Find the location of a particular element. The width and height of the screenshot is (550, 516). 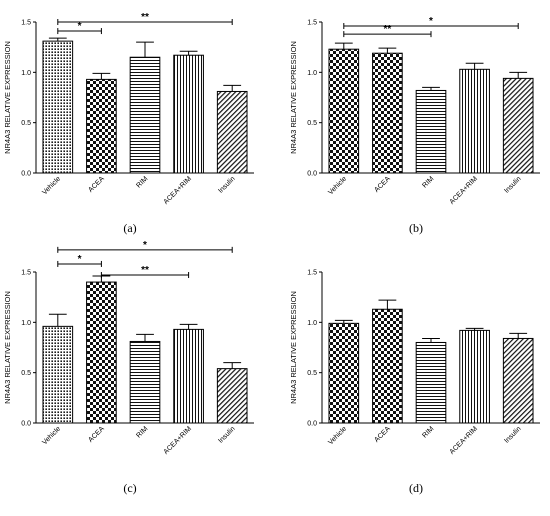

panel-label: (d) is located at coordinates (416, 488).